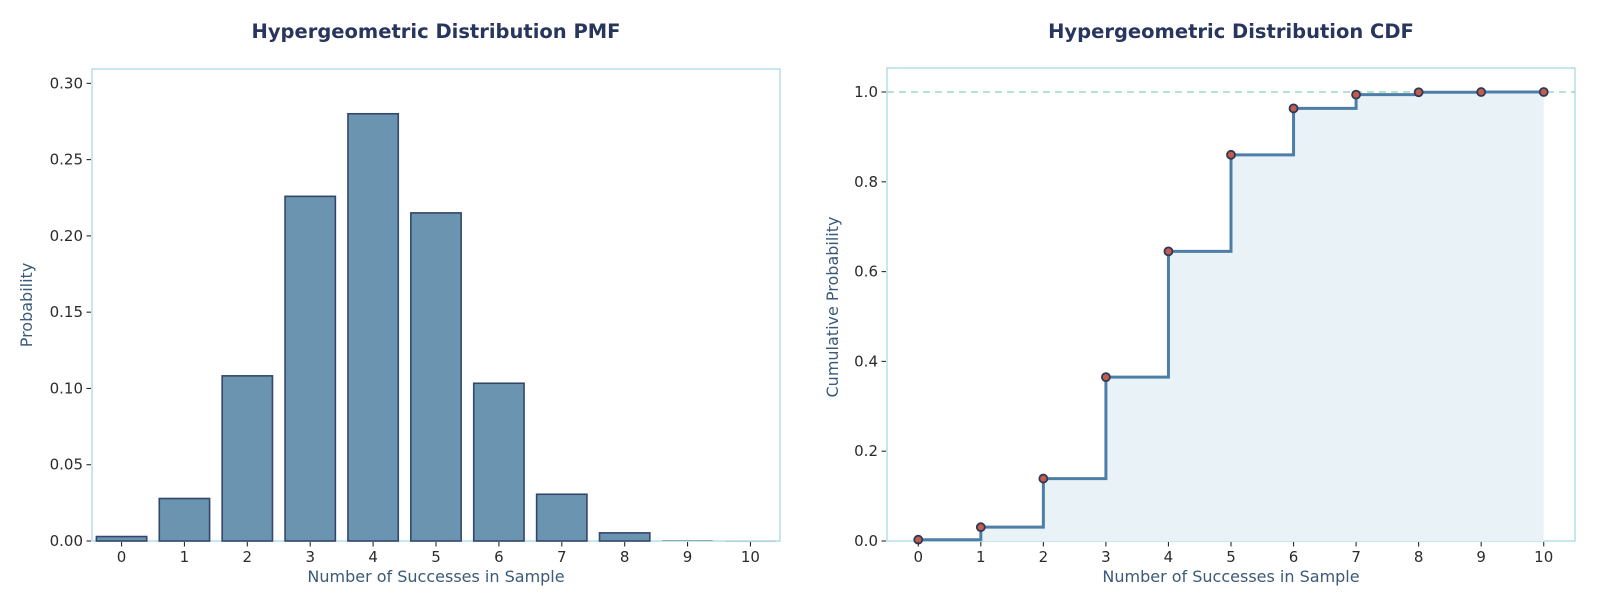  Describe the element at coordinates (866, 182) in the screenshot. I see `y-tick-label: 0.8` at that location.